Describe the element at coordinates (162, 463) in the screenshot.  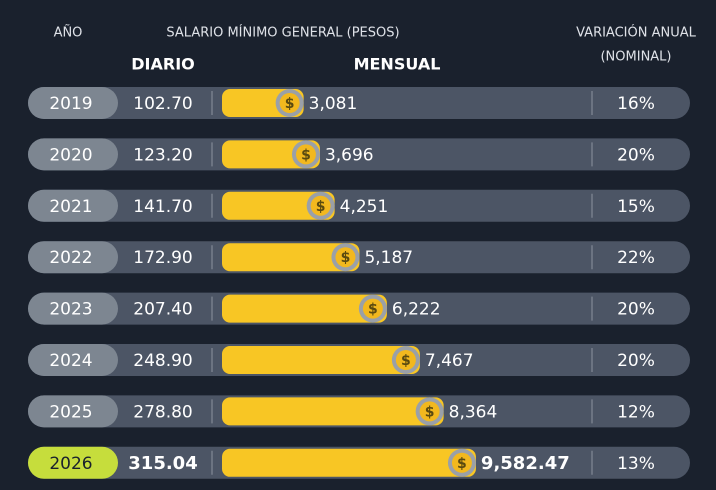
I see `daily-value: 315.04` at that location.